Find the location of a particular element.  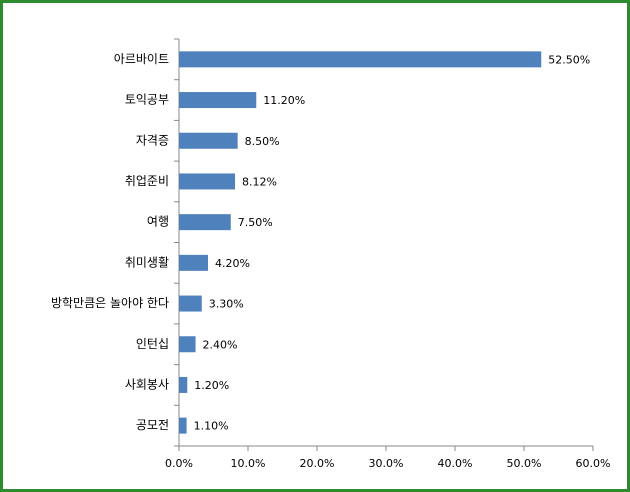

y-tick-label: 자격증 is located at coordinates (152, 140).